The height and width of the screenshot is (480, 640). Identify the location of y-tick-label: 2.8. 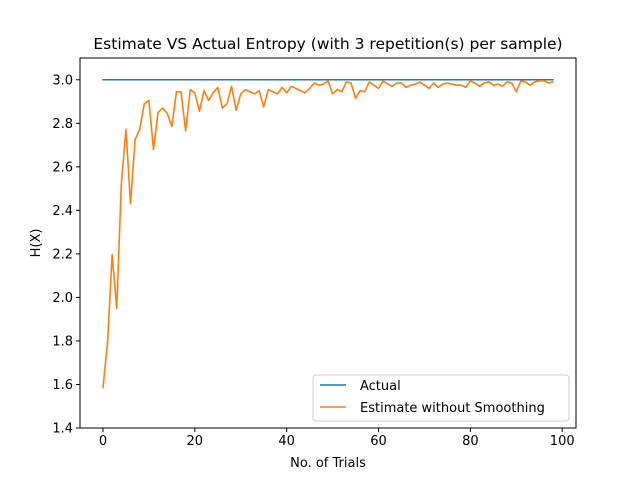
(62, 124).